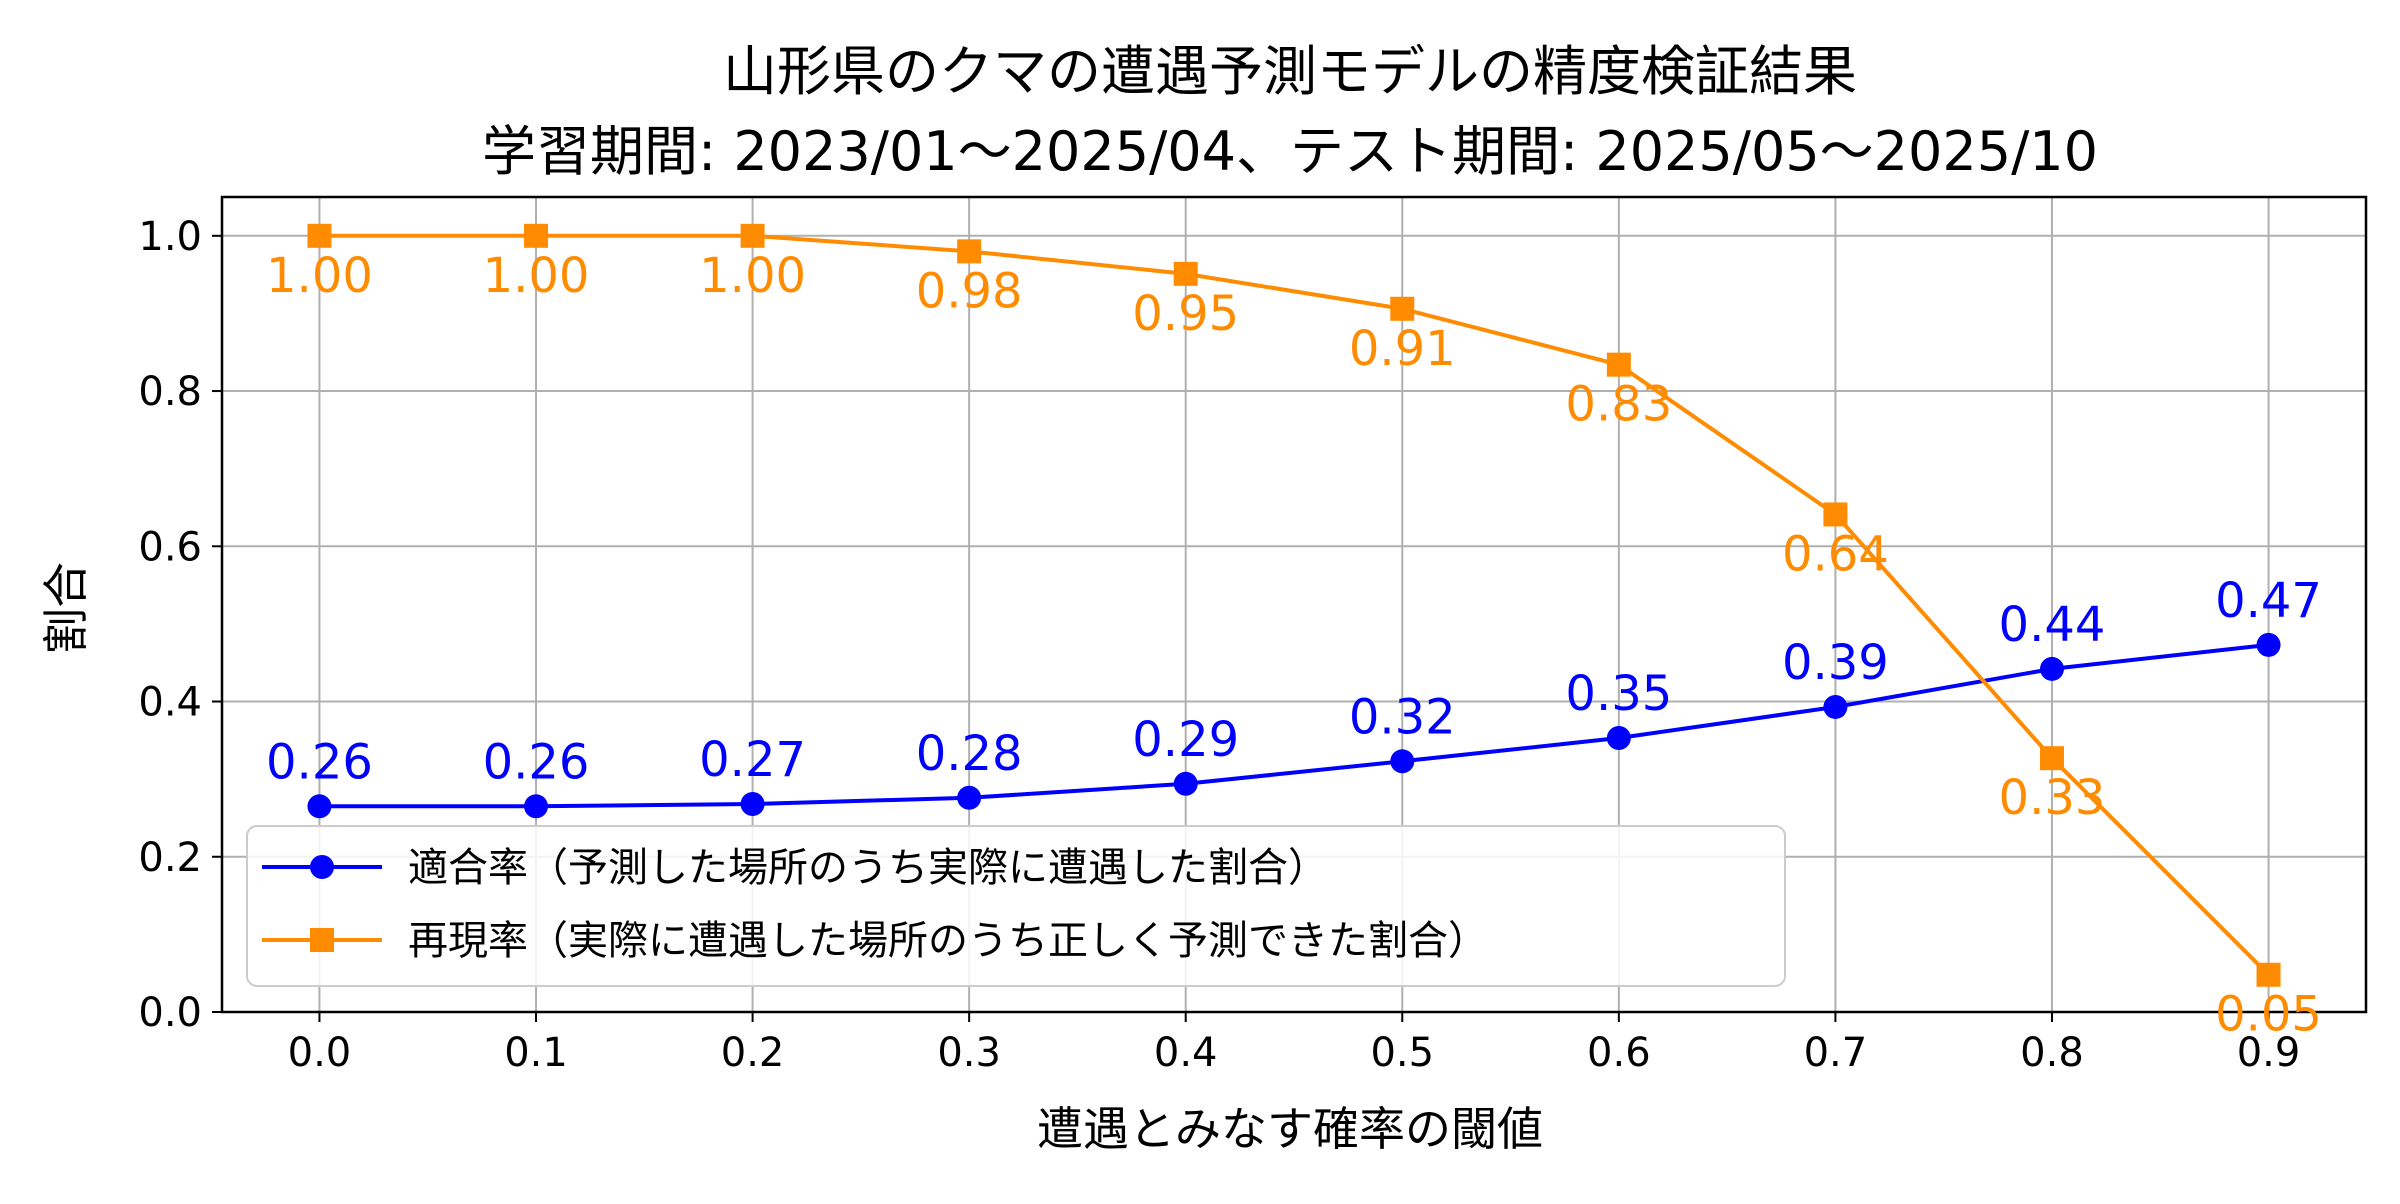  What do you see at coordinates (2052, 798) in the screenshot?
I see `data-label-recall: 0.33` at bounding box center [2052, 798].